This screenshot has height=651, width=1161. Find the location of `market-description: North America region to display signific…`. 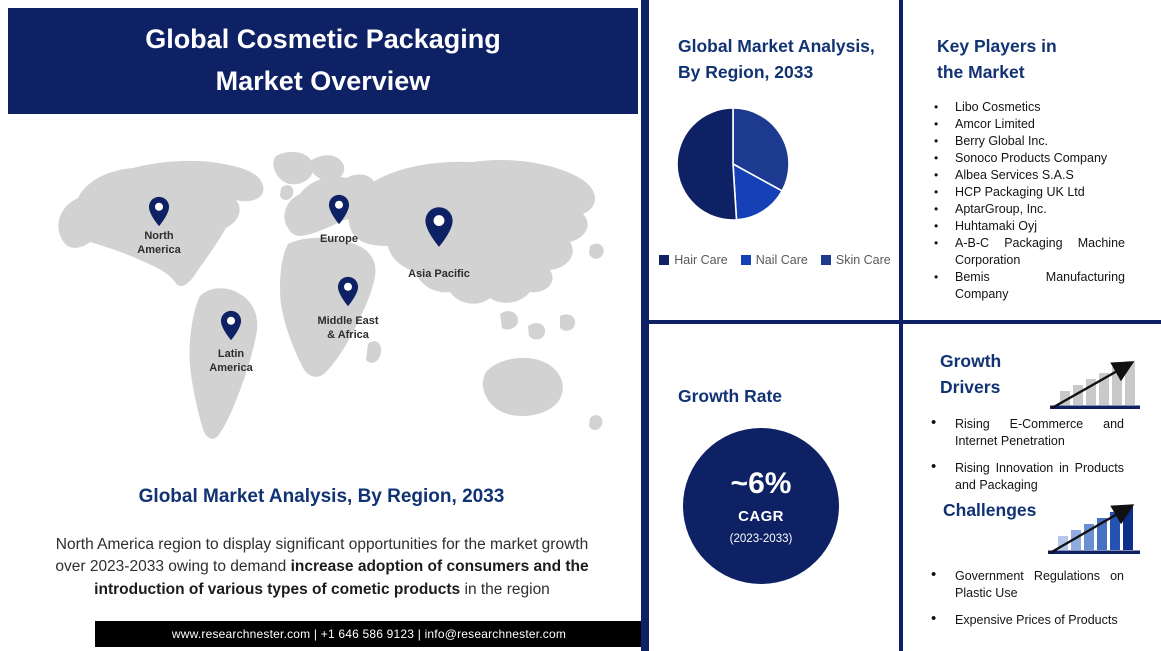

market-description: North America region to display signific… is located at coordinates (322, 567).